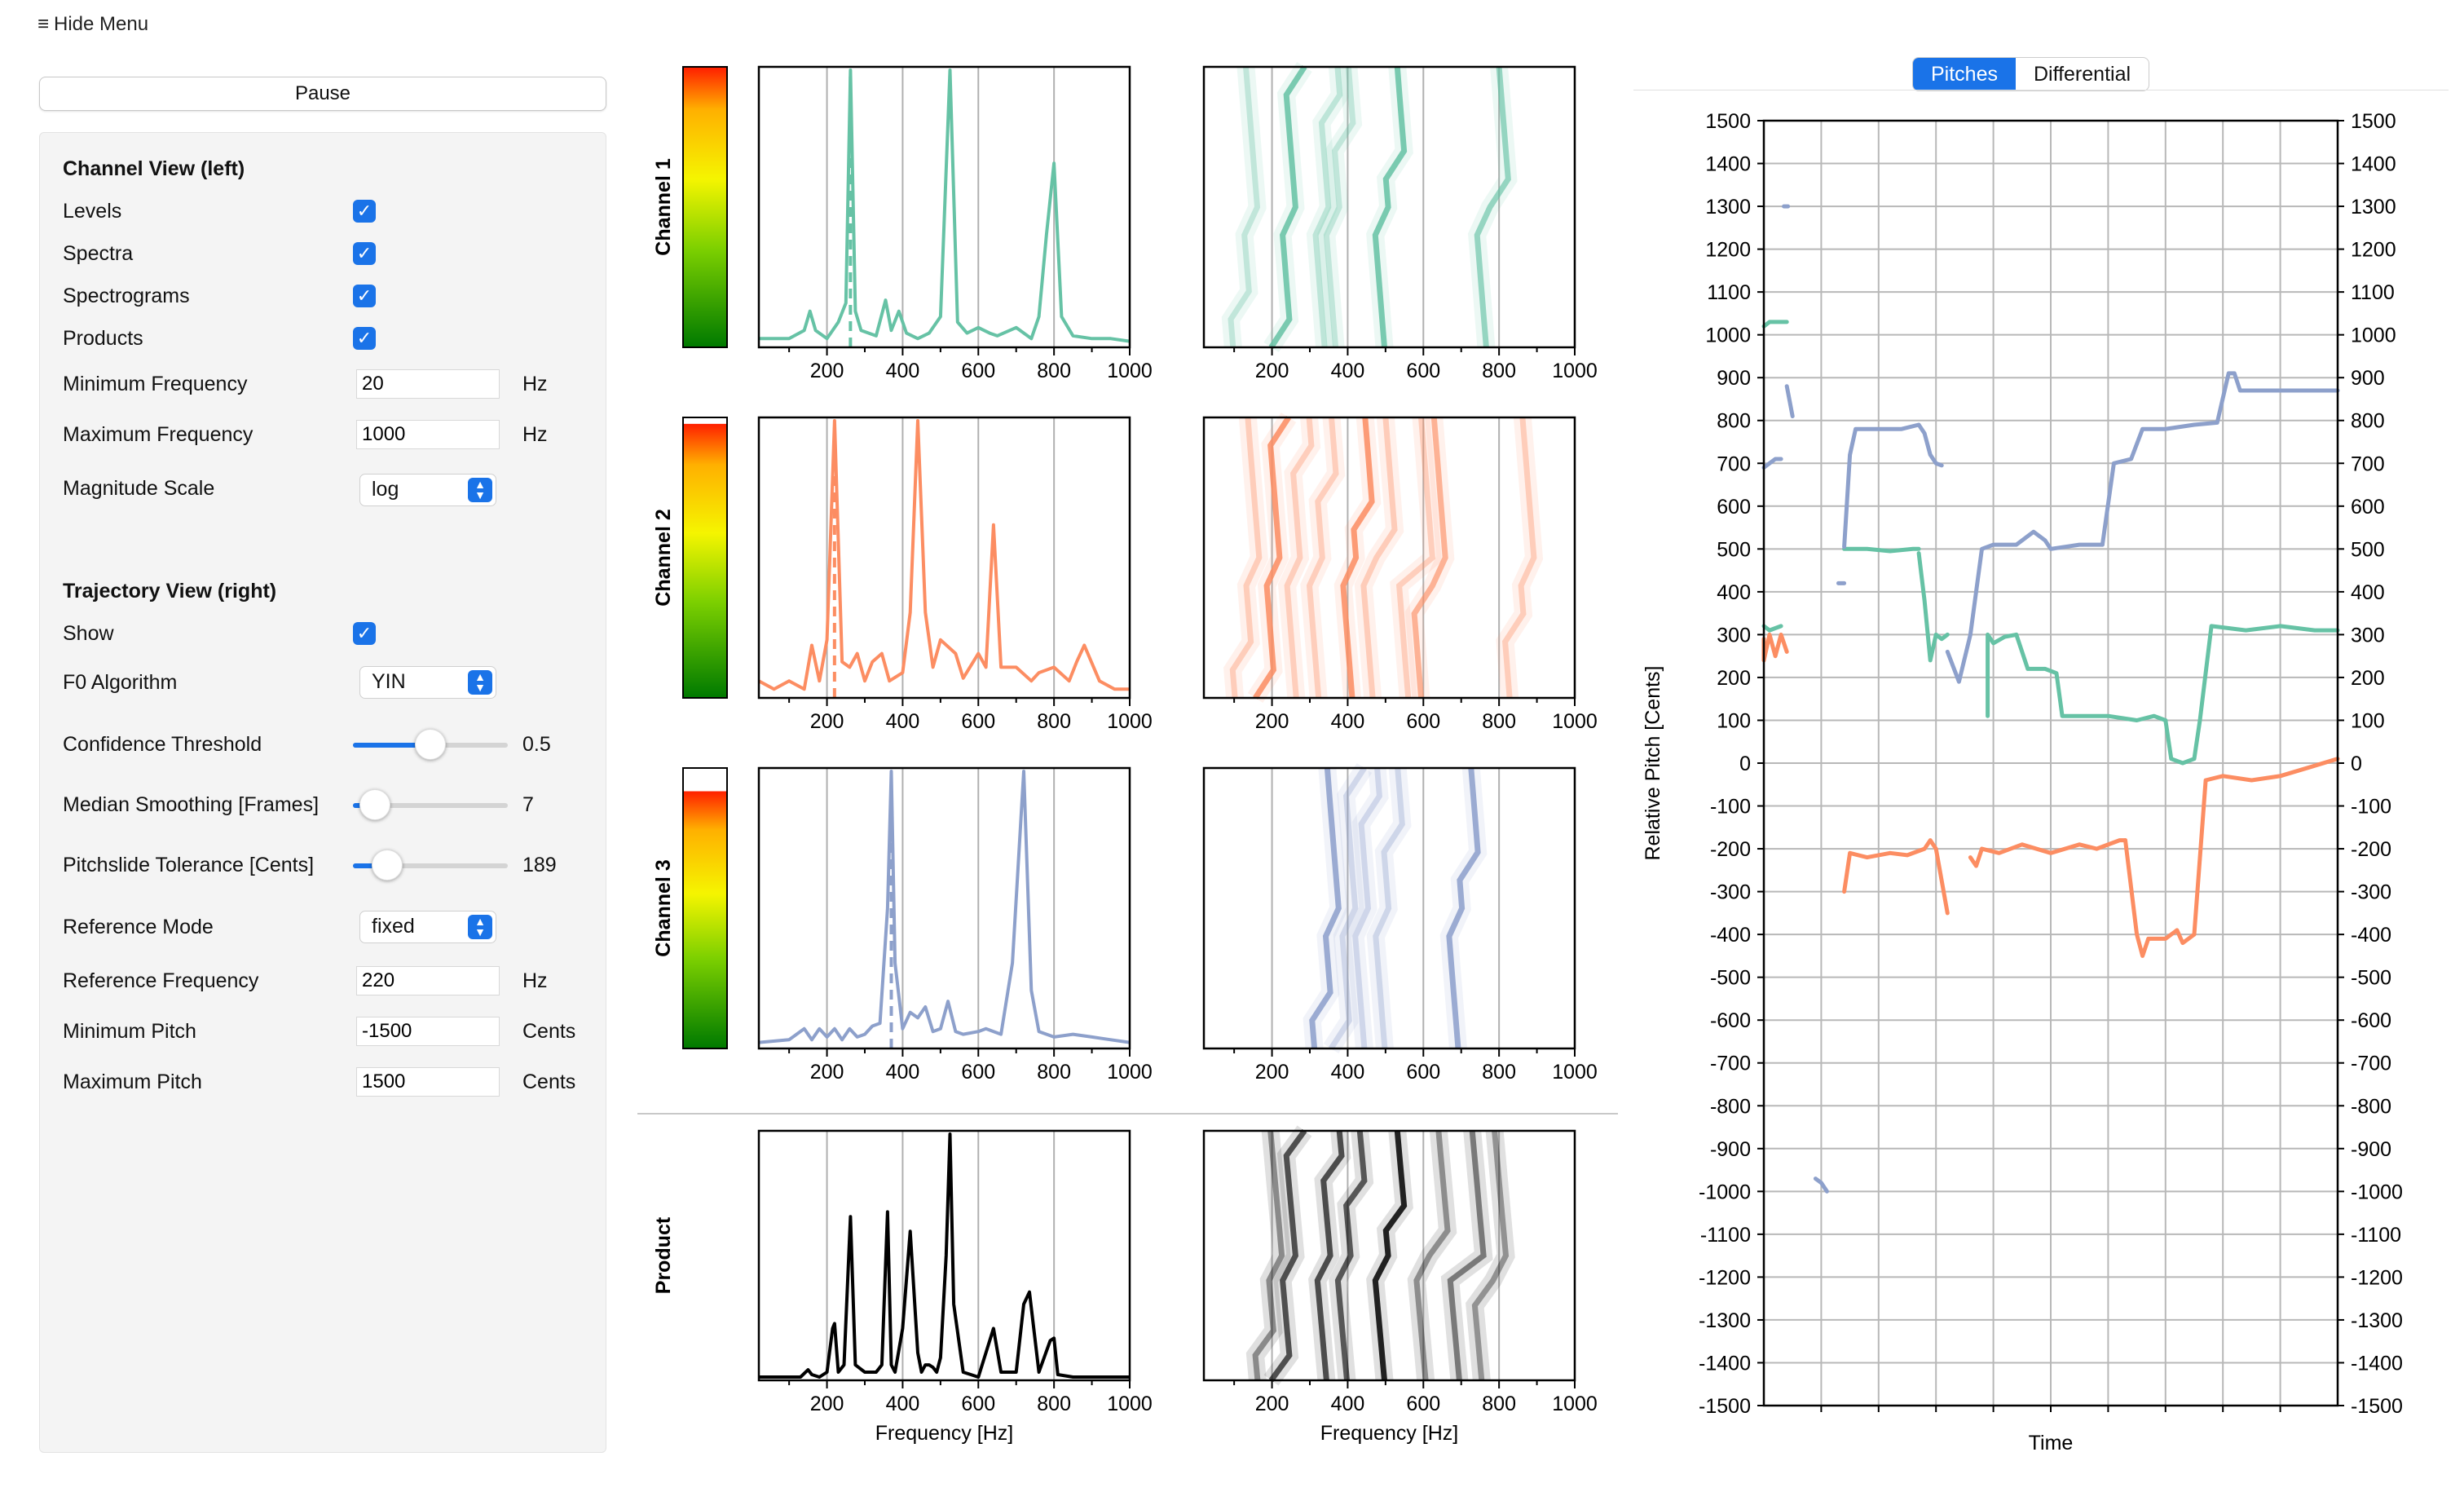 Image resolution: width=2464 pixels, height=1492 pixels. I want to click on hide-menu-button: ≡ Hide Menu, so click(93, 24).